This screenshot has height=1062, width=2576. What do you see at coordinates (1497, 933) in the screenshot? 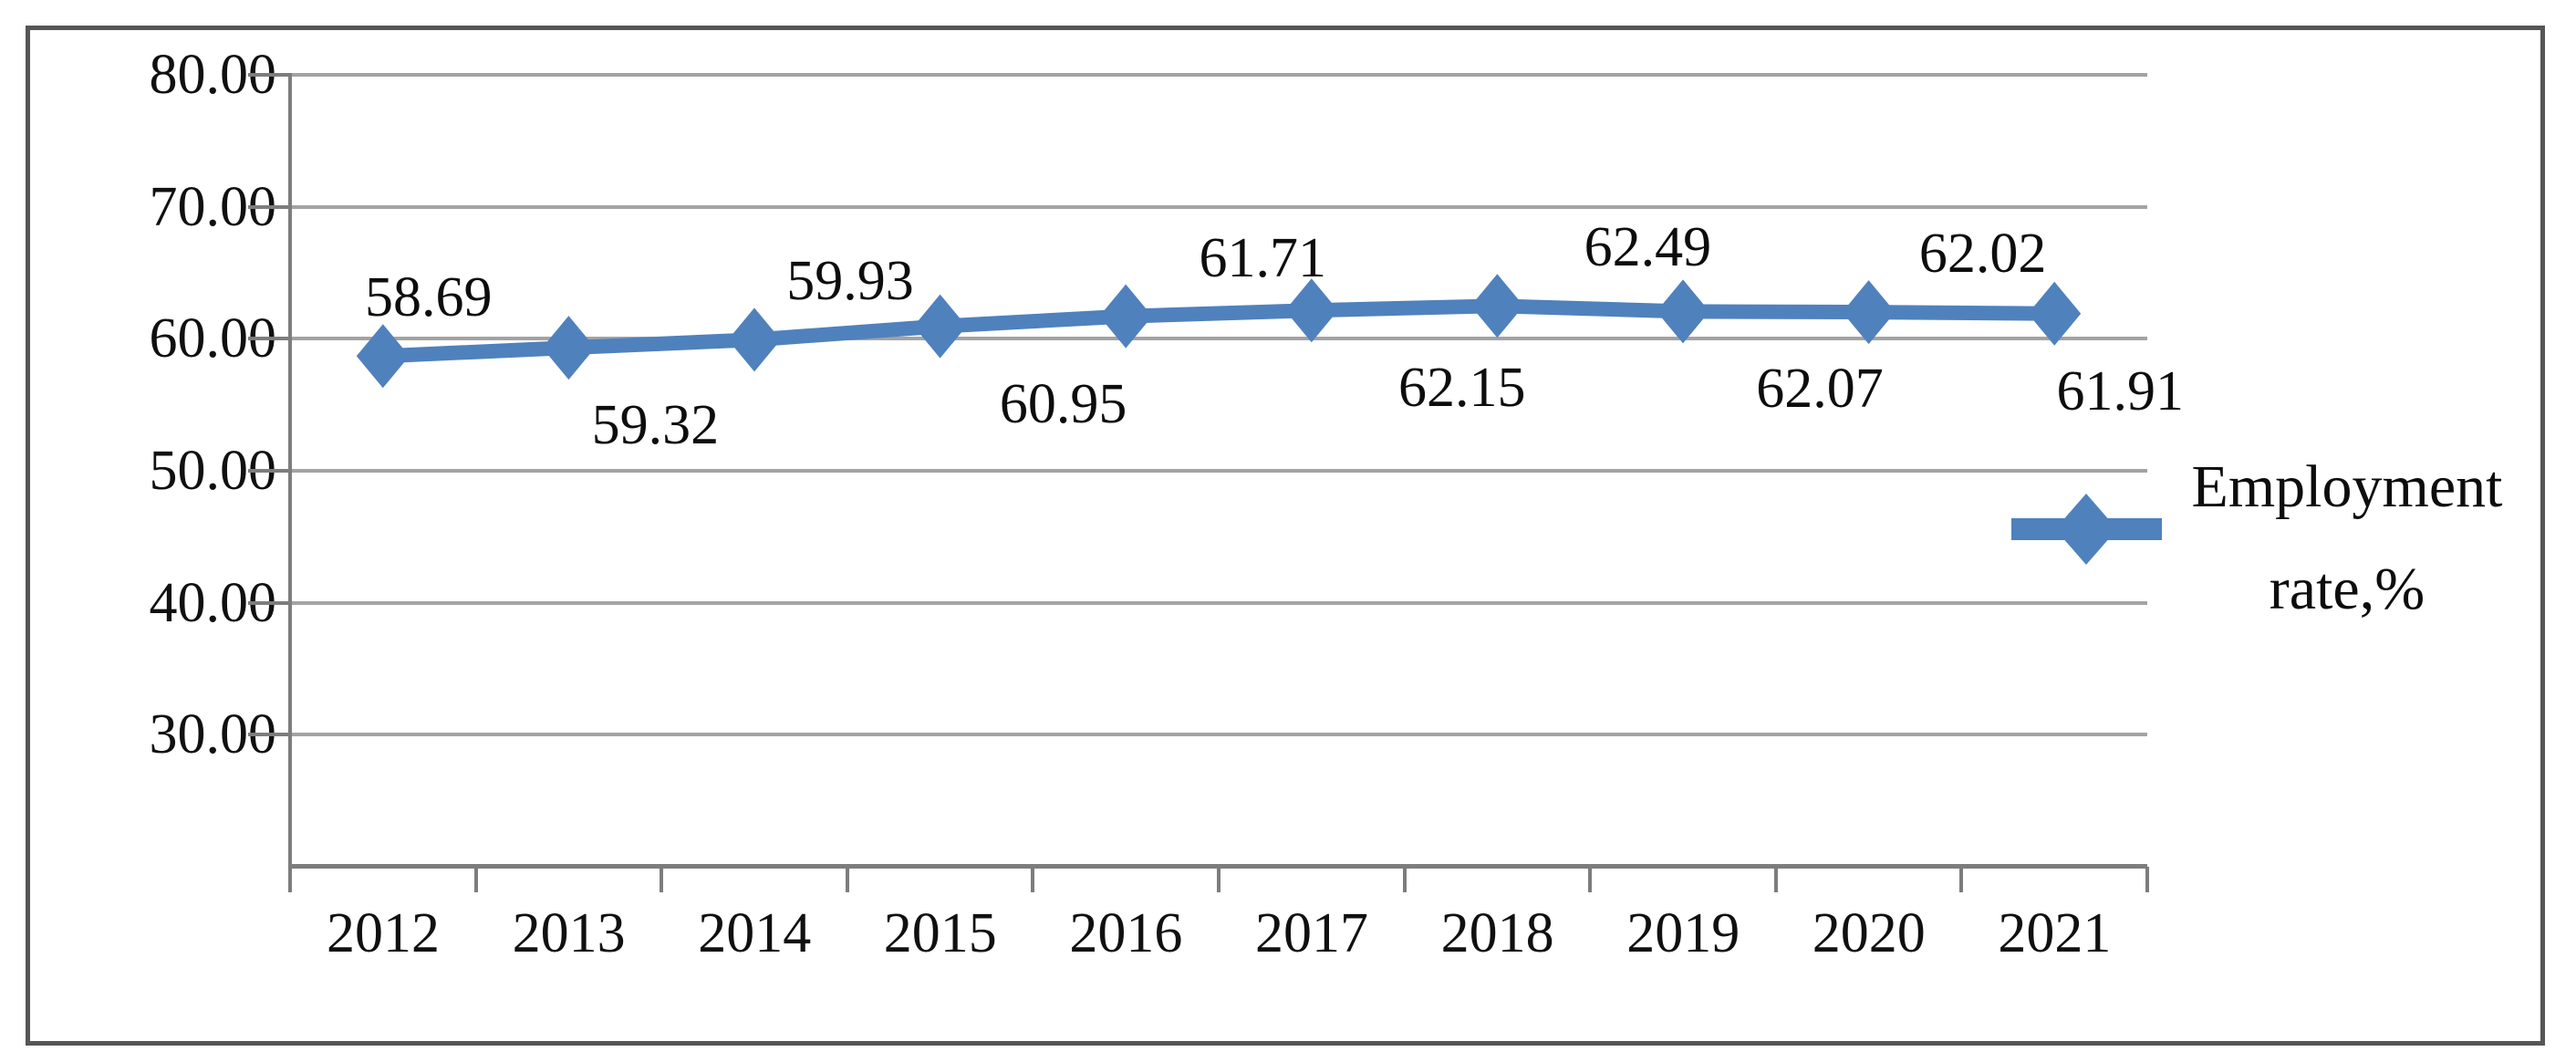
I see `x-axis-label: 2018` at bounding box center [1497, 933].